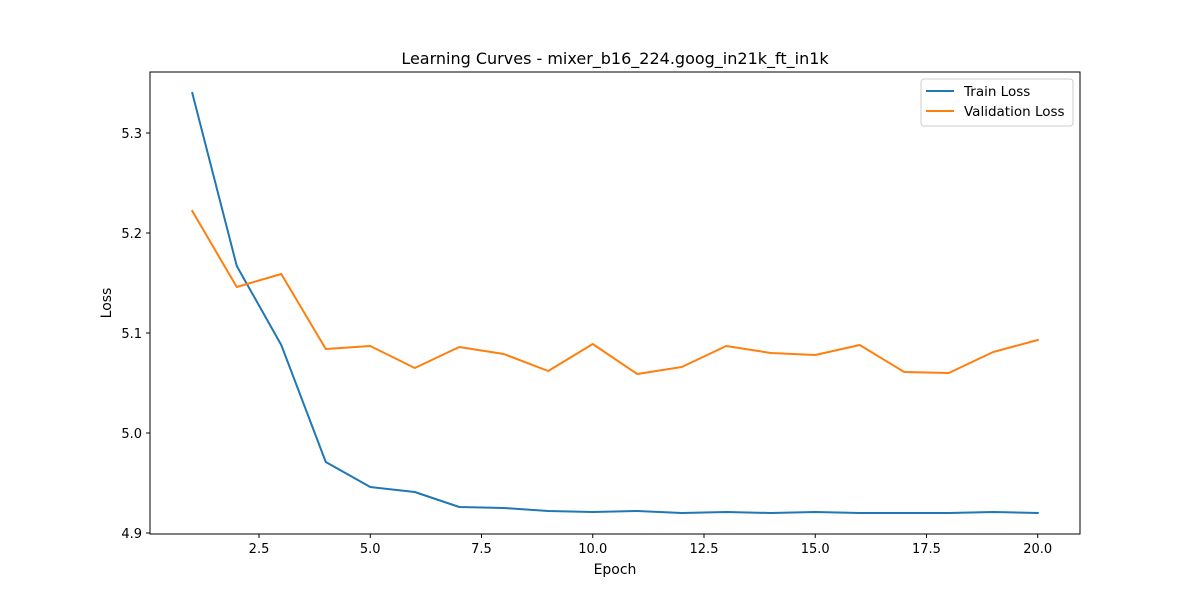 This screenshot has height=604, width=1200. Describe the element at coordinates (704, 549) in the screenshot. I see `x-tick-label: 12.5` at that location.